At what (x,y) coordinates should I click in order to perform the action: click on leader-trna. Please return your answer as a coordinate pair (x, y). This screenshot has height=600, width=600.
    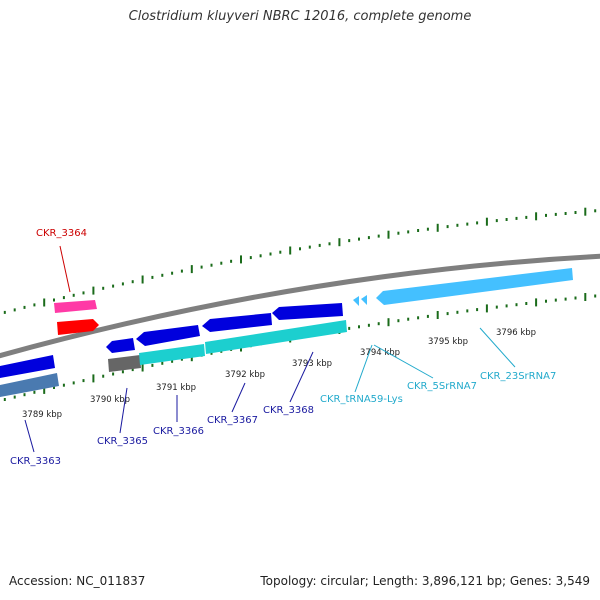
    Looking at the image, I should click on (363, 368).